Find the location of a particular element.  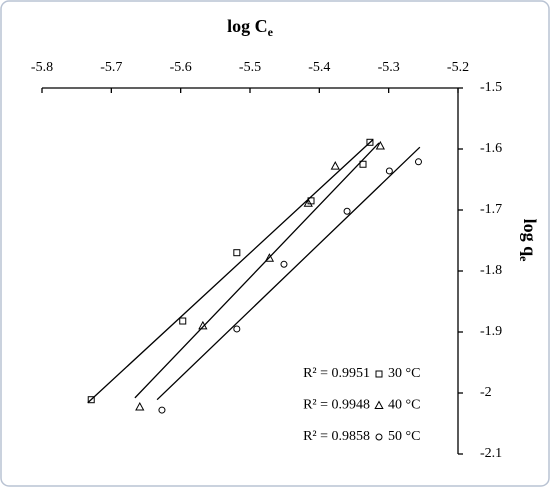

y-tick-label: -2.1 is located at coordinates (491, 453).